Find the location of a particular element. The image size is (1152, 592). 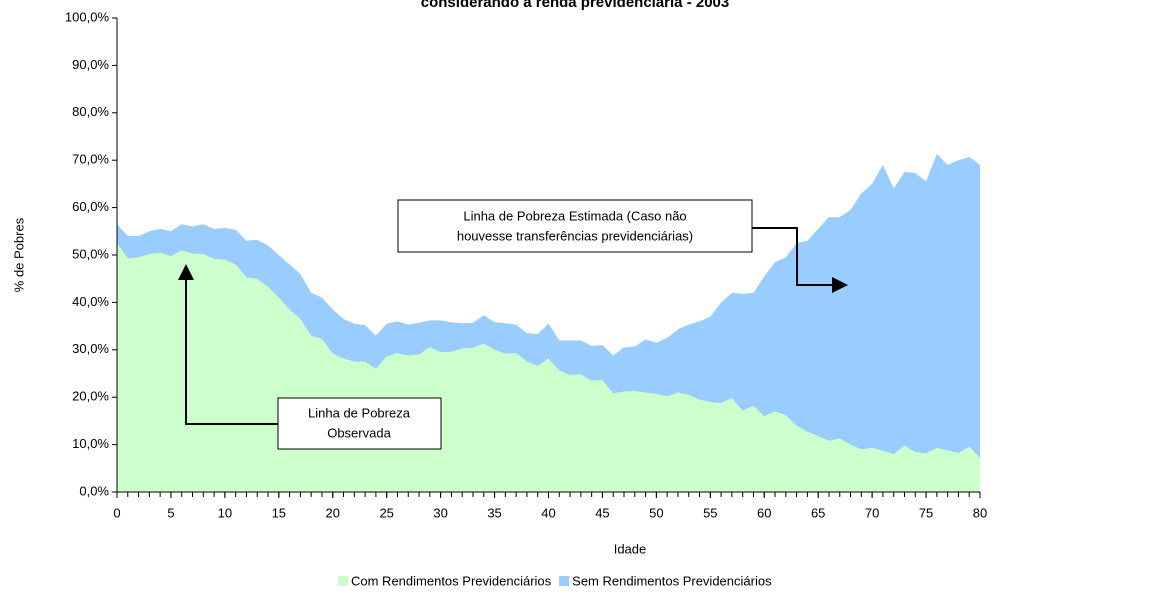

y-tick-label: 50,0% is located at coordinates (90, 253).